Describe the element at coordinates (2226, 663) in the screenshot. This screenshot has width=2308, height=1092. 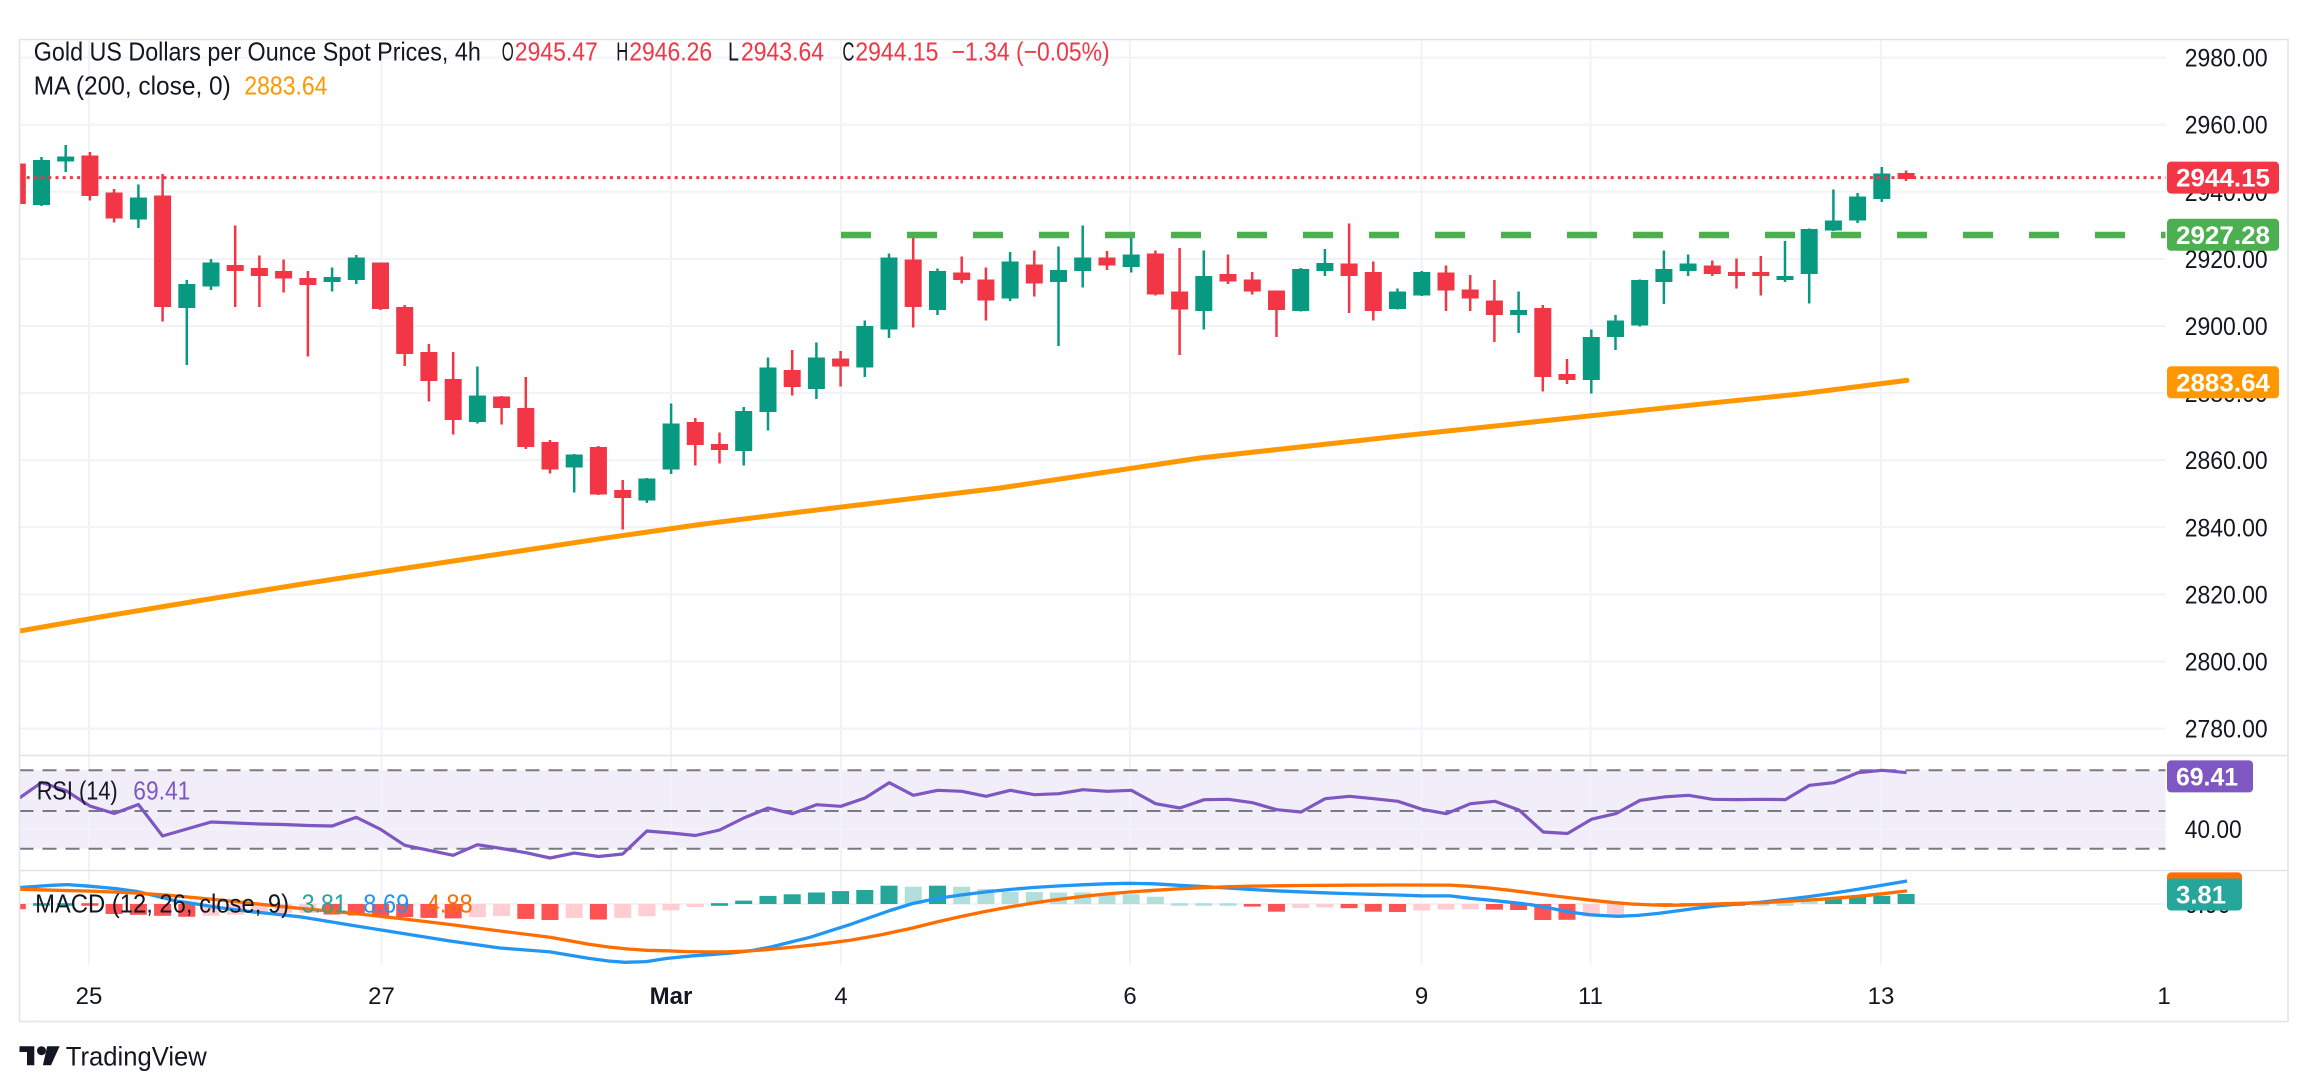
I see `svg-text: 2800.00` at that location.